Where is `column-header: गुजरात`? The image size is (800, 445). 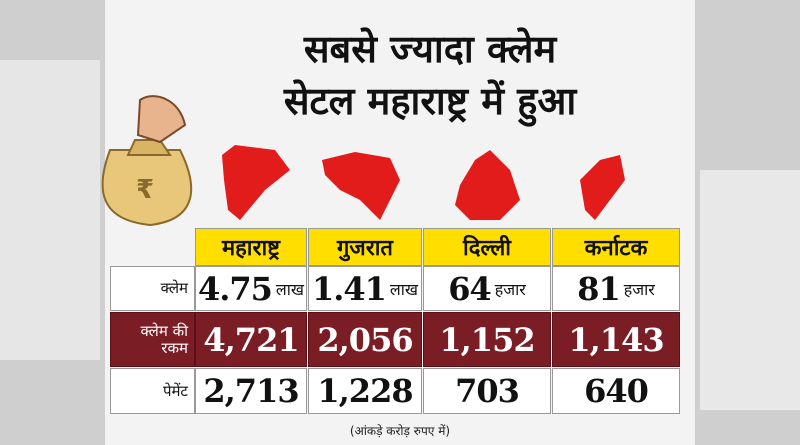 column-header: गुजरात is located at coordinates (365, 247).